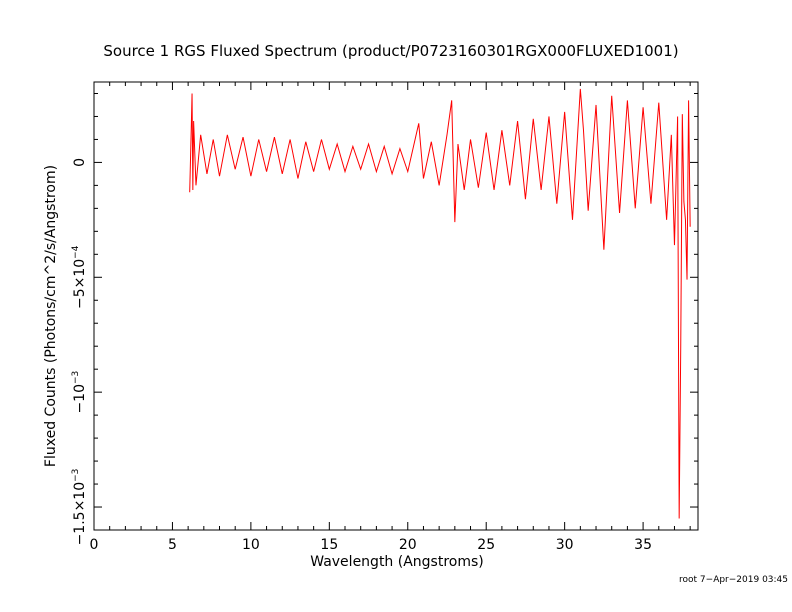 This screenshot has width=792, height=612. I want to click on x-tick-label: 5, so click(172, 545).